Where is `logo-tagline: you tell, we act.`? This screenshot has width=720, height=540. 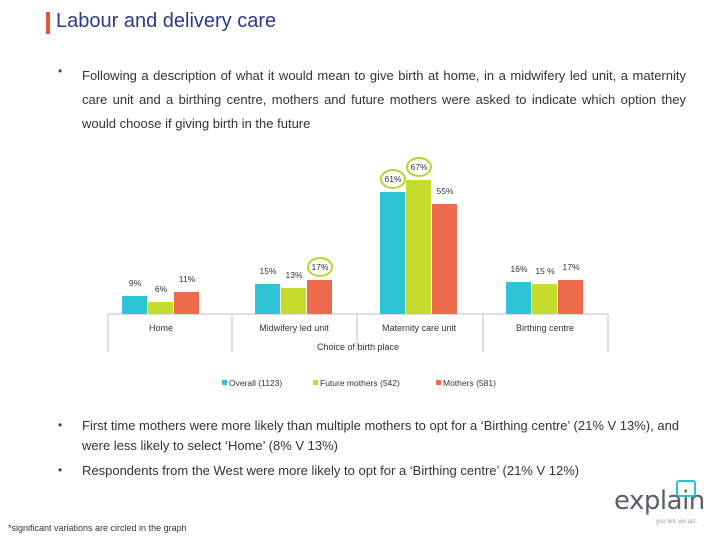
logo-tagline: you tell, we act. is located at coordinates (677, 522).